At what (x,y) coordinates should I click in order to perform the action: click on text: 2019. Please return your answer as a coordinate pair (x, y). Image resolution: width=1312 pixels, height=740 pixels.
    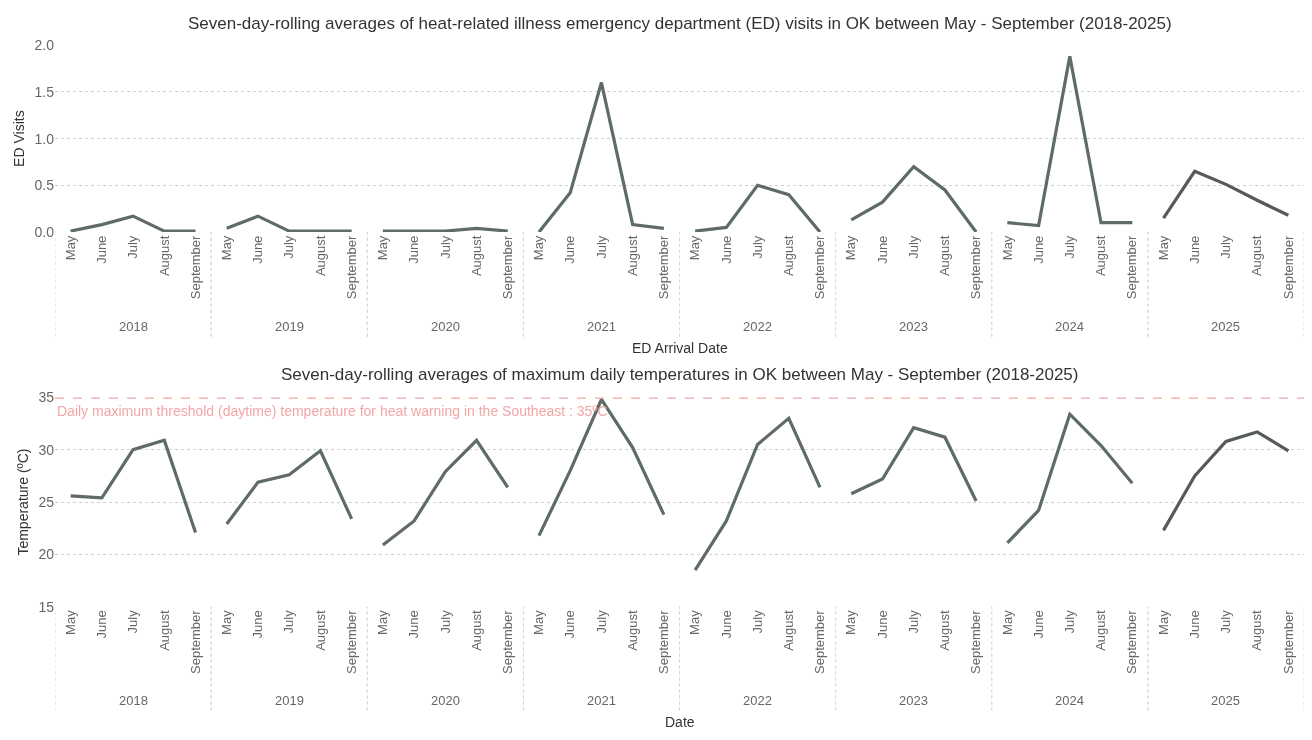
    Looking at the image, I should click on (289, 700).